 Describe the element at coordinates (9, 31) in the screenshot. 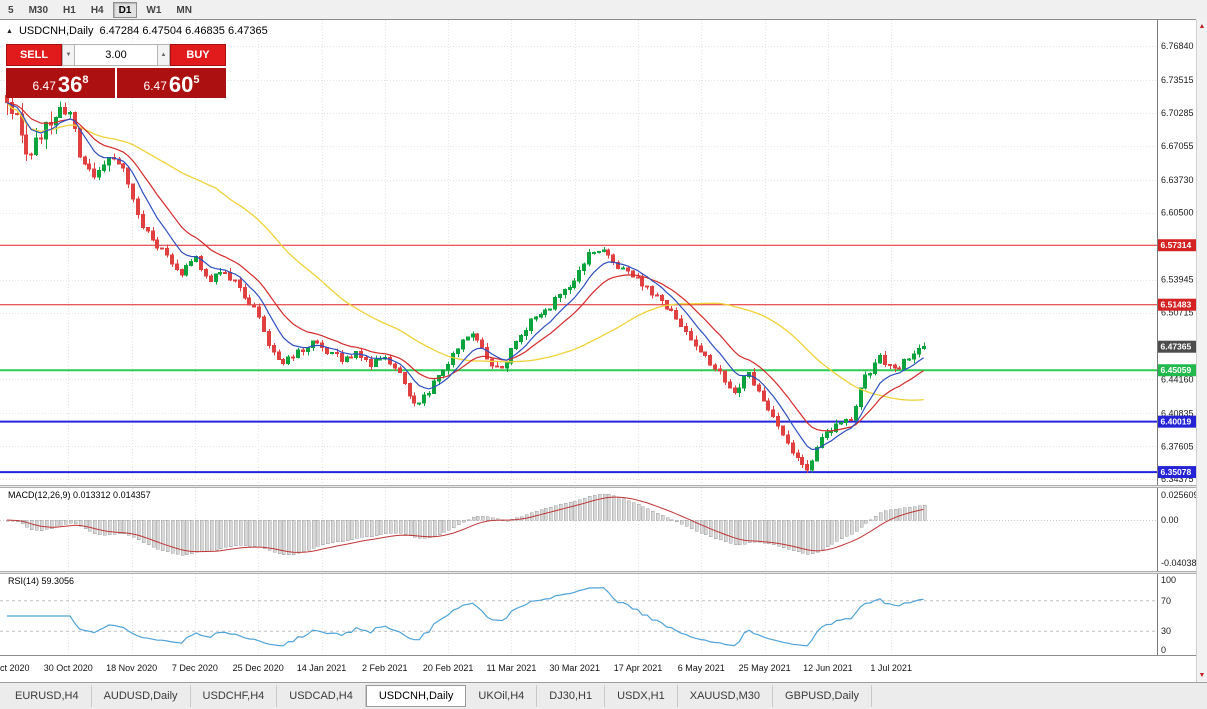

I see `collapse-icon: ▲` at that location.